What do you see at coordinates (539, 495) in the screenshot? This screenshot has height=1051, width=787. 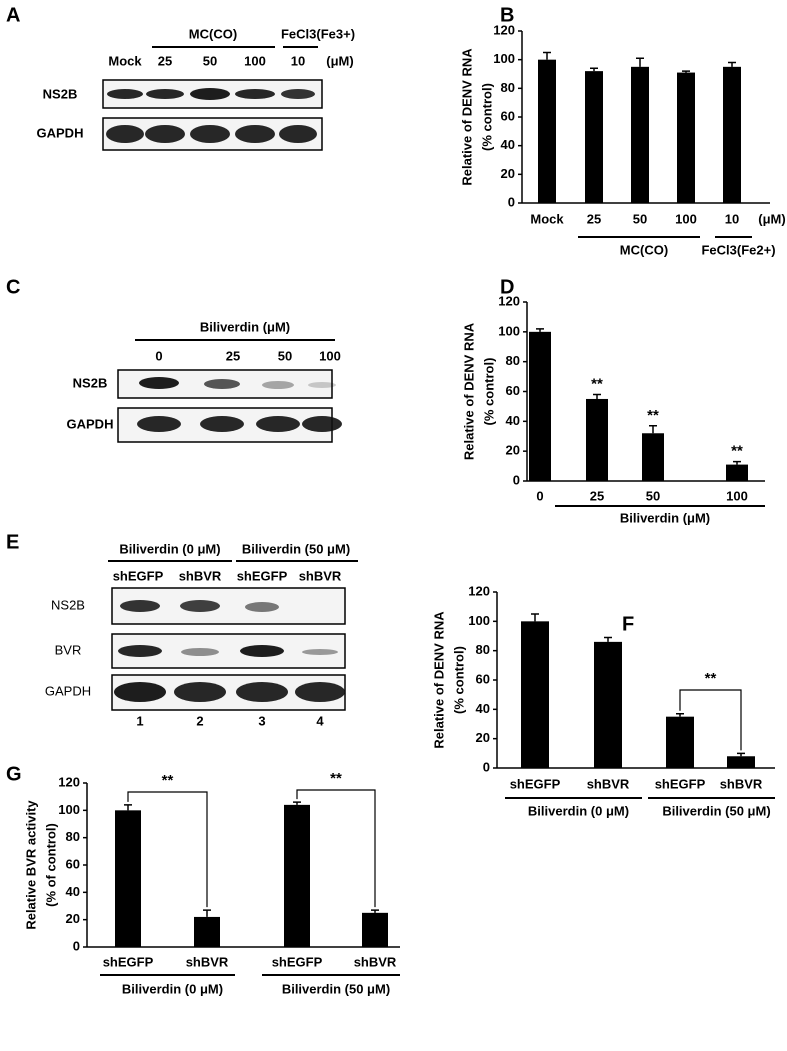 I see `x-tick-label: 0` at bounding box center [539, 495].